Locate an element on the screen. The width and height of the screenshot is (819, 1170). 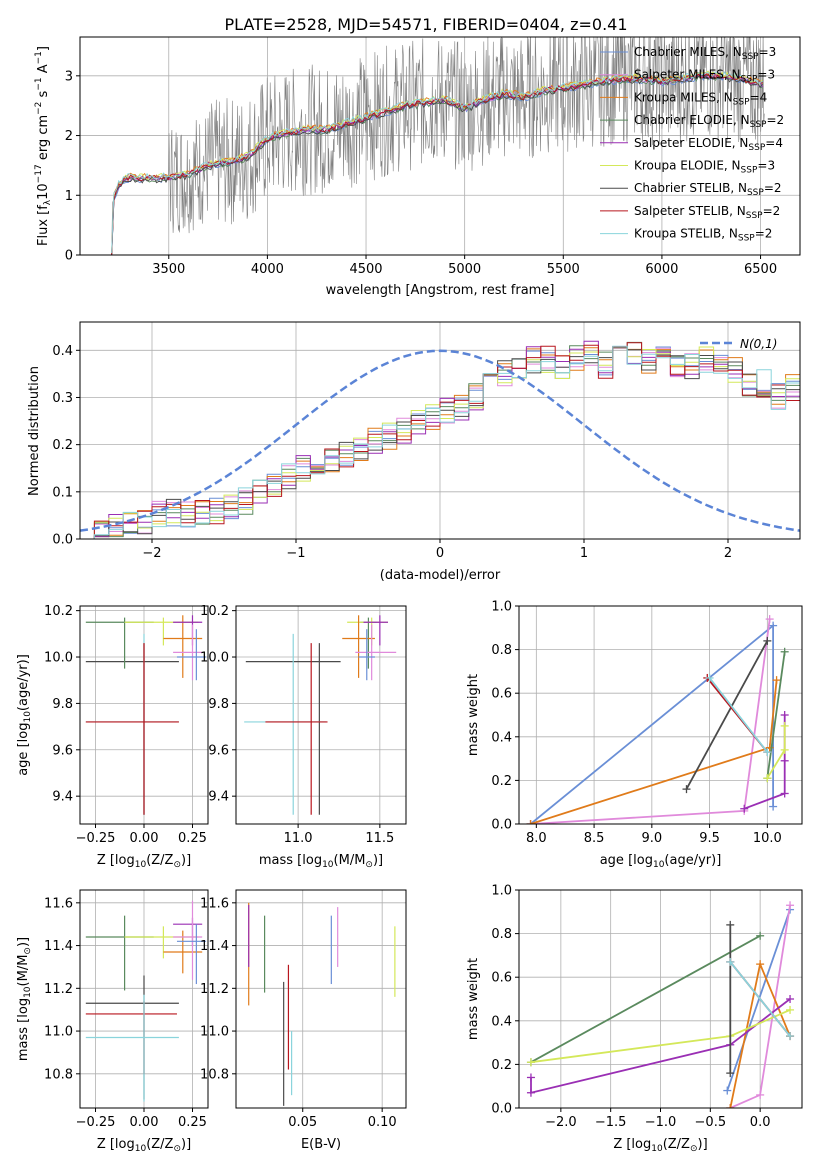
y-tick-label: 0 is located at coordinates (69, 256).